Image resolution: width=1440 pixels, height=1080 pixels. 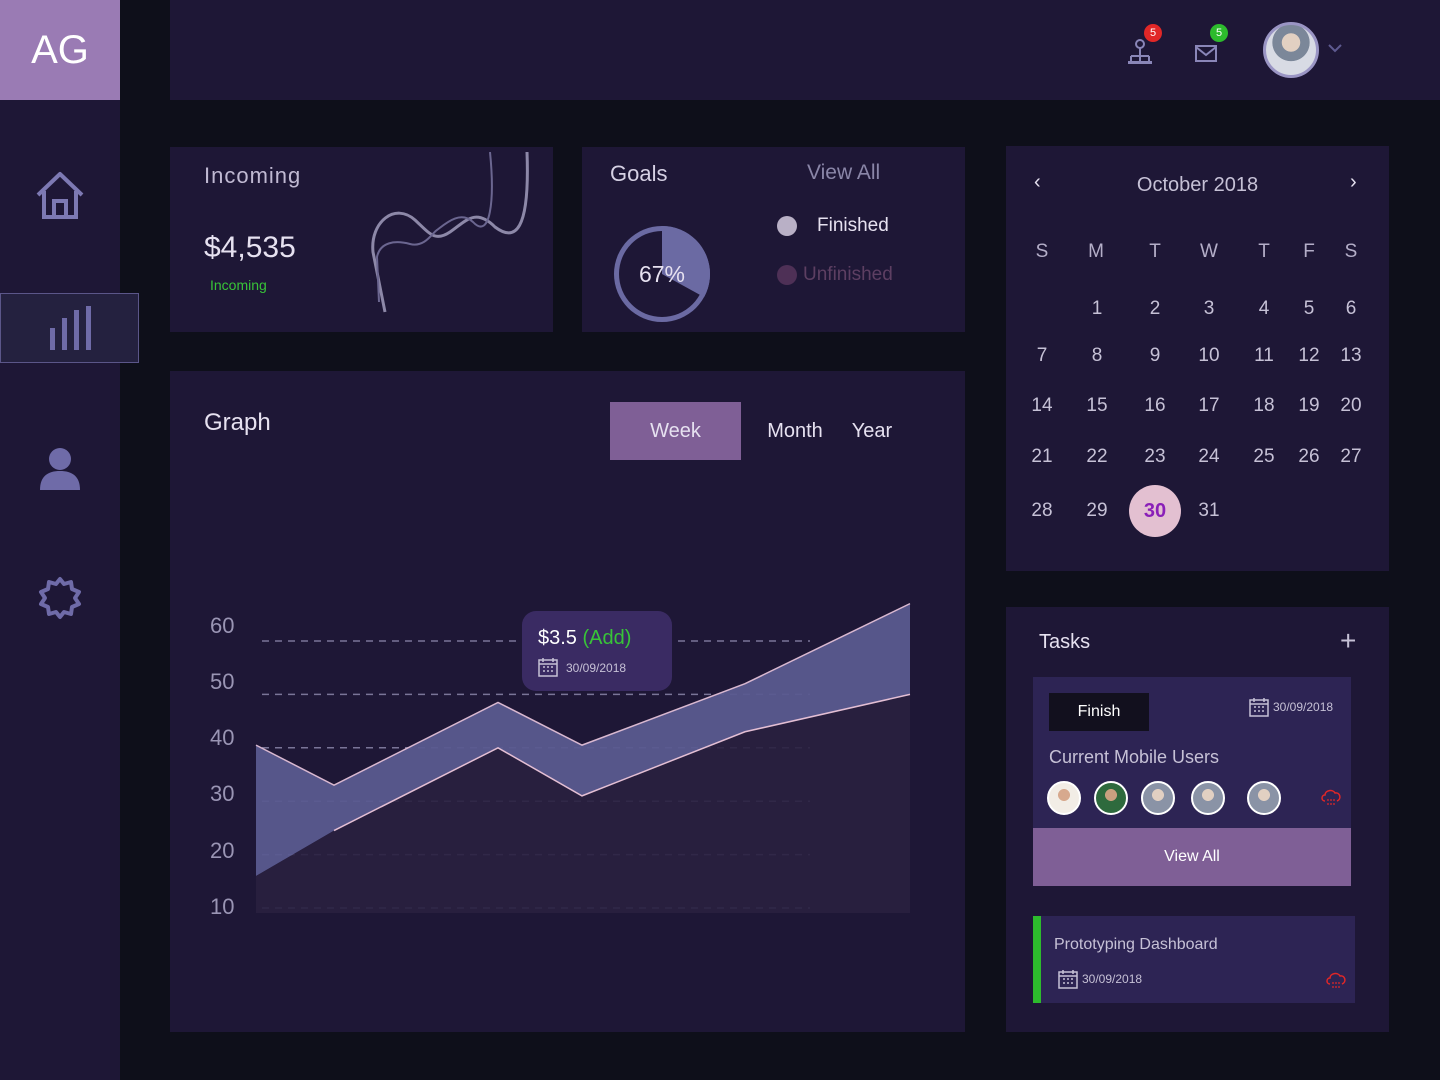 I want to click on sidebar-item-profile, so click(x=60, y=468).